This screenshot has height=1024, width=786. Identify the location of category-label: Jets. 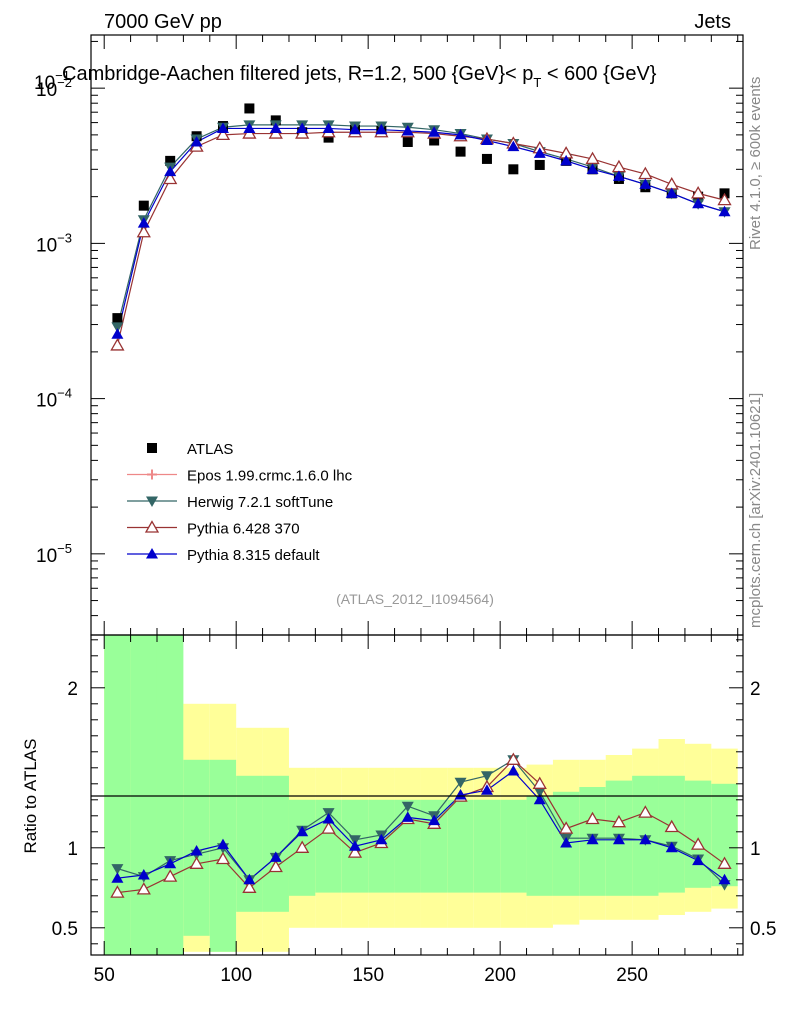
(712, 22).